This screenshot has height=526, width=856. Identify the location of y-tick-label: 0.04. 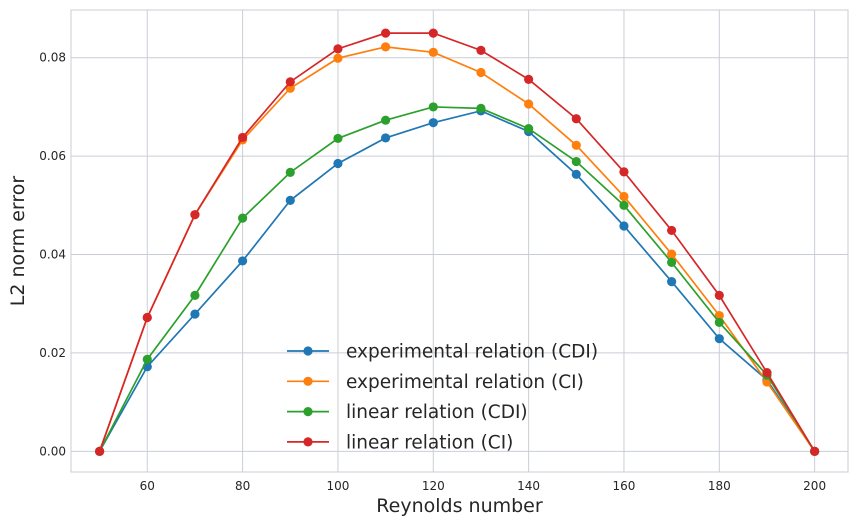
(52, 255).